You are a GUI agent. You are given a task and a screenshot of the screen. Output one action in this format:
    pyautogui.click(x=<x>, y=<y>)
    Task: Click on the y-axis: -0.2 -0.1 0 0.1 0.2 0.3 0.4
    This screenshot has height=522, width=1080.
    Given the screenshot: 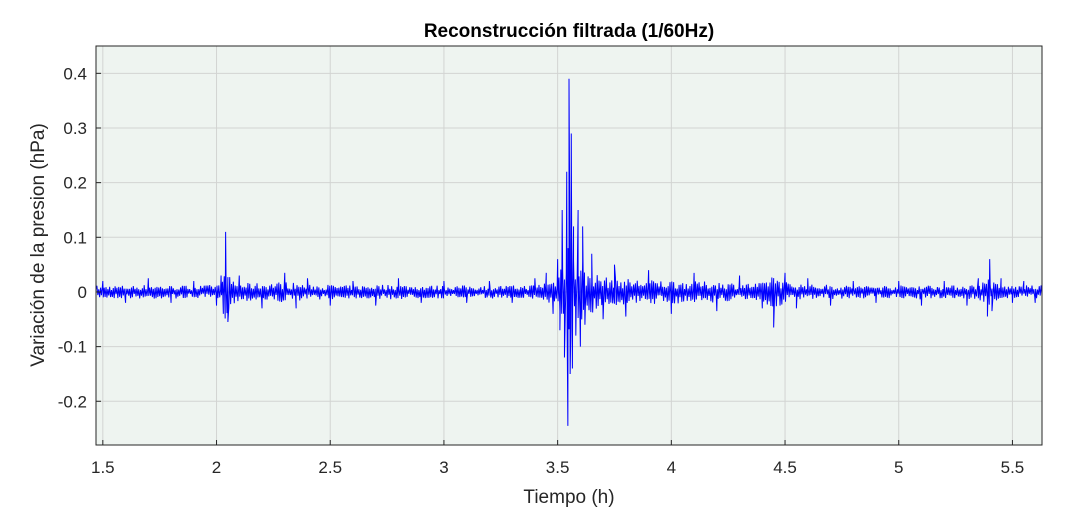 What is the action you would take?
    pyautogui.click(x=79, y=237)
    